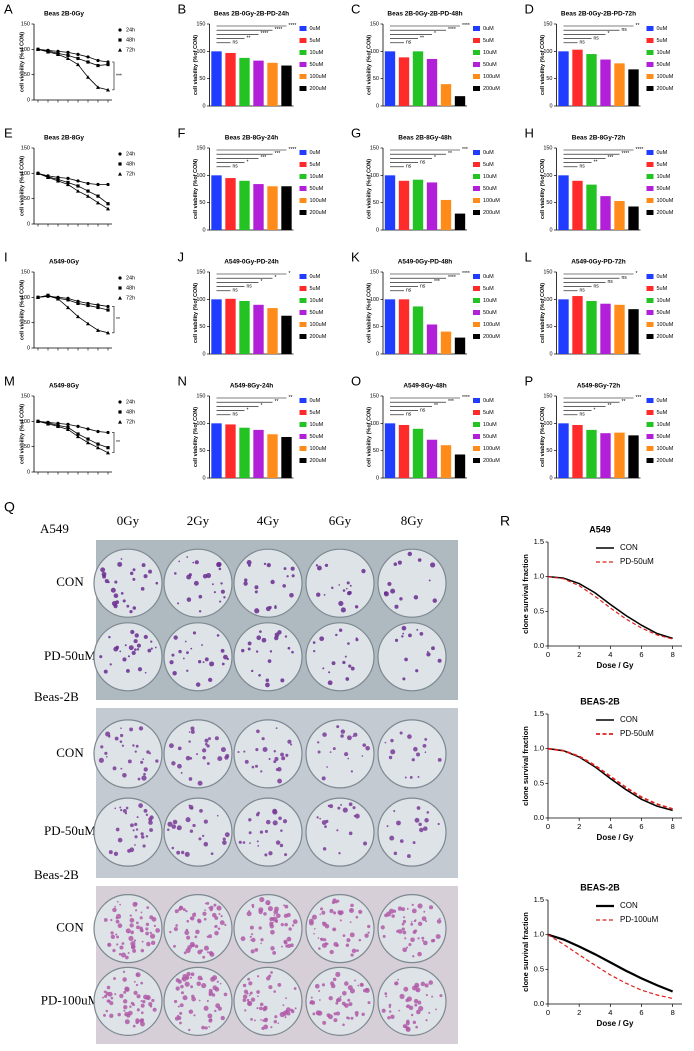  What do you see at coordinates (466, 274) in the screenshot?
I see `significance-label: ****` at bounding box center [466, 274].